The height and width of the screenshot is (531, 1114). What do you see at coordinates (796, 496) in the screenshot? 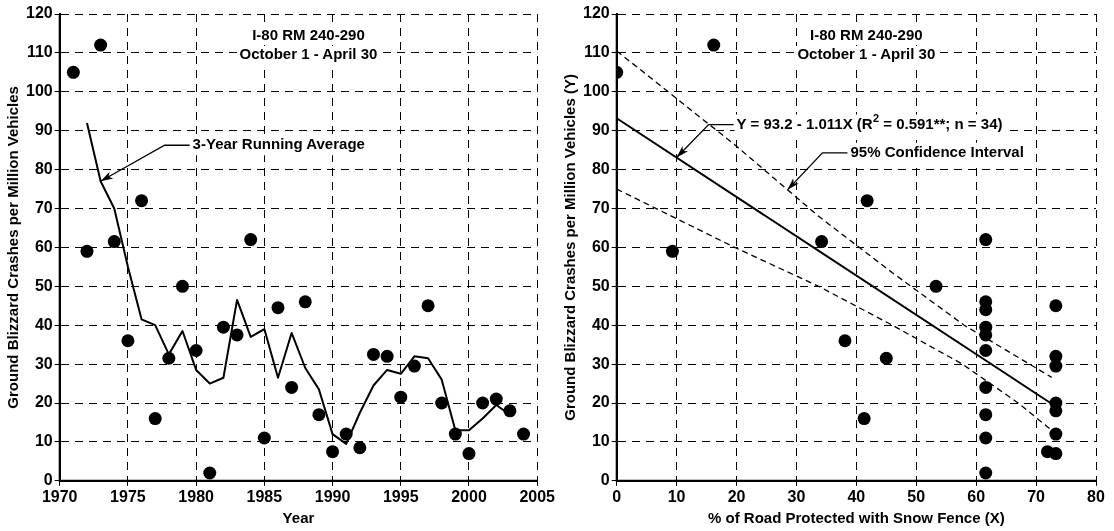
I see `x-tick-label: 30` at bounding box center [796, 496].